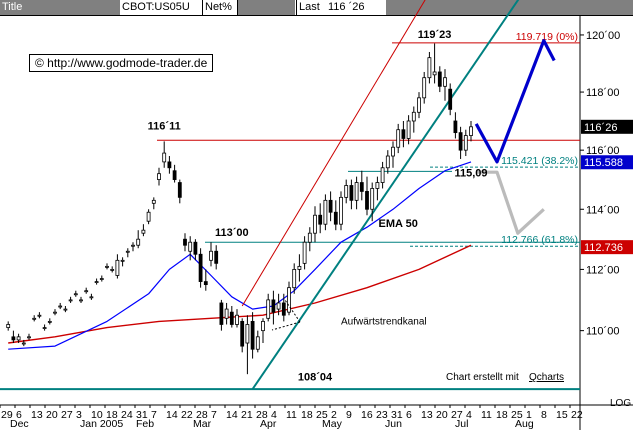 This screenshot has height=430, width=633. What do you see at coordinates (603, 36) in the screenshot?
I see `y-tick-label: 120´00` at bounding box center [603, 36].